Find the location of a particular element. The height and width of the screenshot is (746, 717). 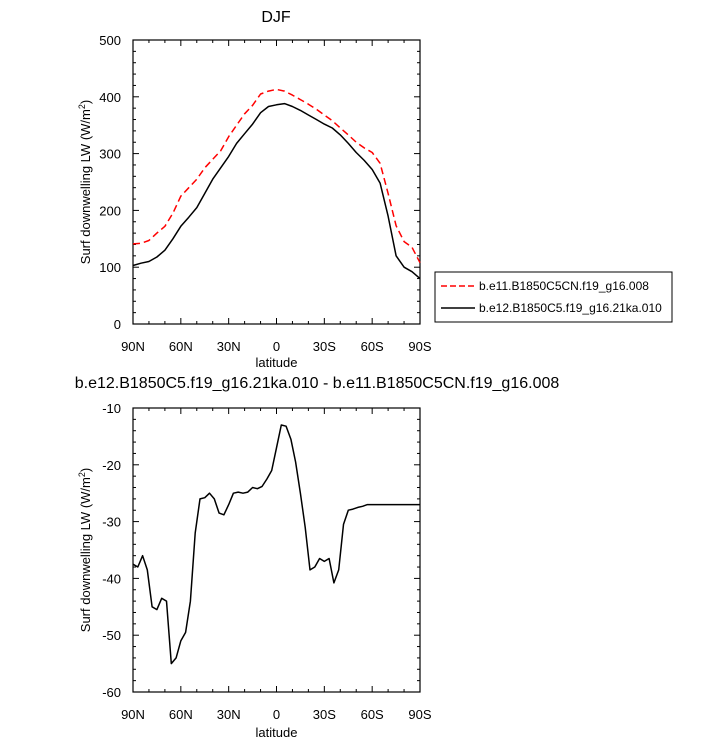

y-tick-label: -50 is located at coordinates (111, 635).